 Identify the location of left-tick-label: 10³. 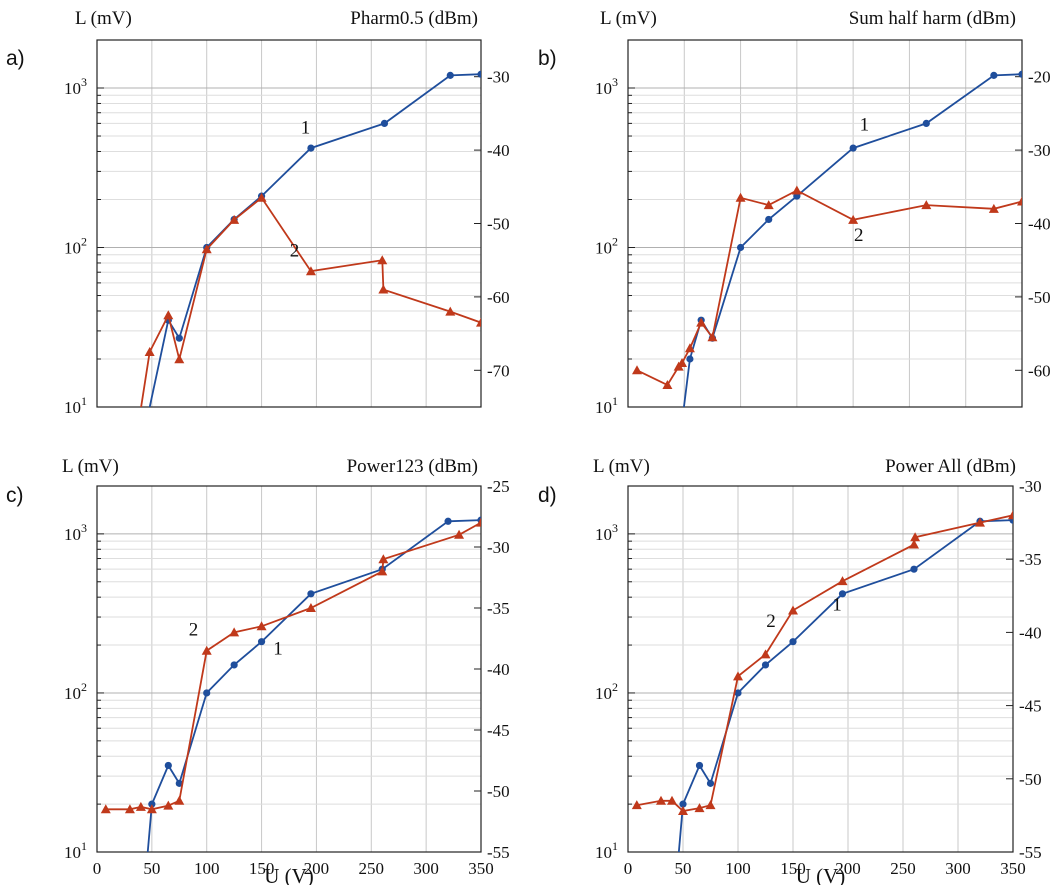
(606, 86).